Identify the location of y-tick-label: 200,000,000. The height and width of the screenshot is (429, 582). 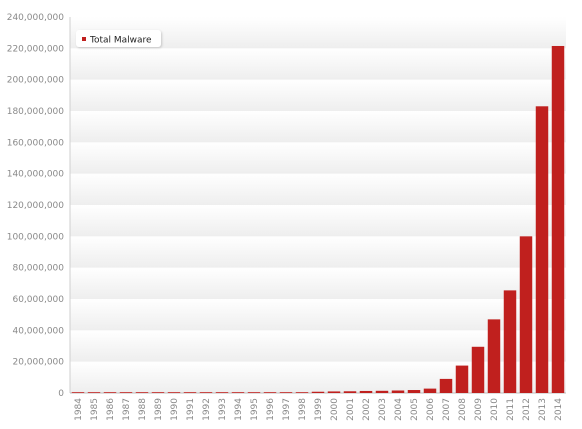
(36, 81).